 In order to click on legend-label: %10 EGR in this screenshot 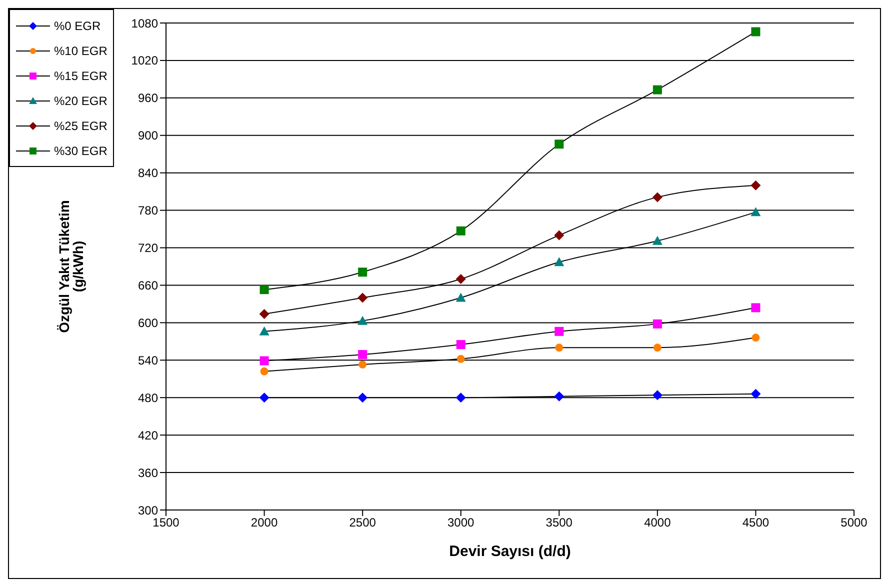, I will do `click(81, 51)`.